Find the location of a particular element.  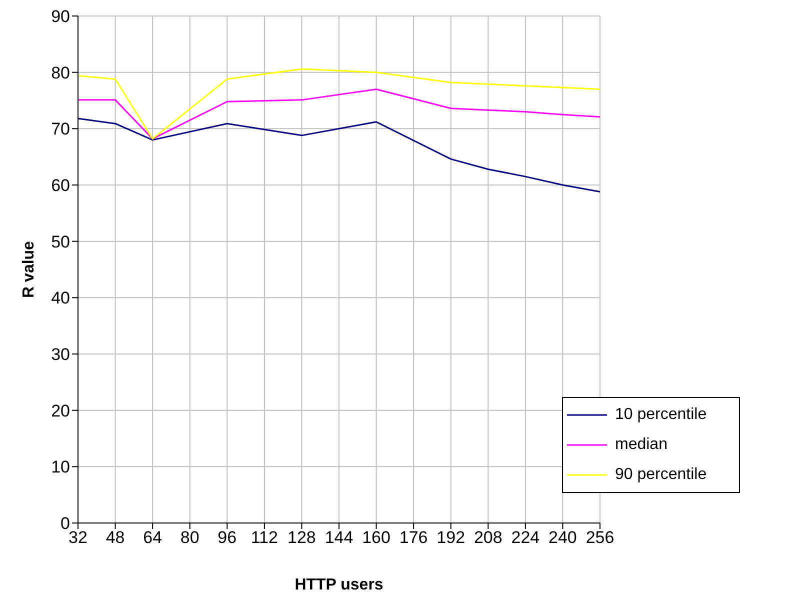

x-tick-label: 48 is located at coordinates (115, 538).